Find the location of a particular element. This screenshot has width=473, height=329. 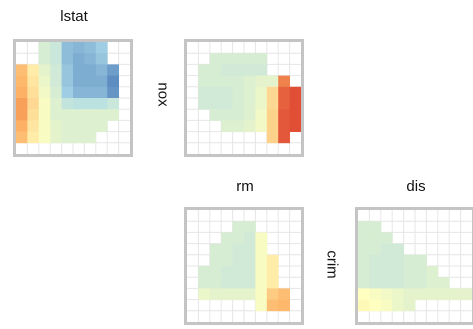

row-label-crim: crim is located at coordinates (332, 264).